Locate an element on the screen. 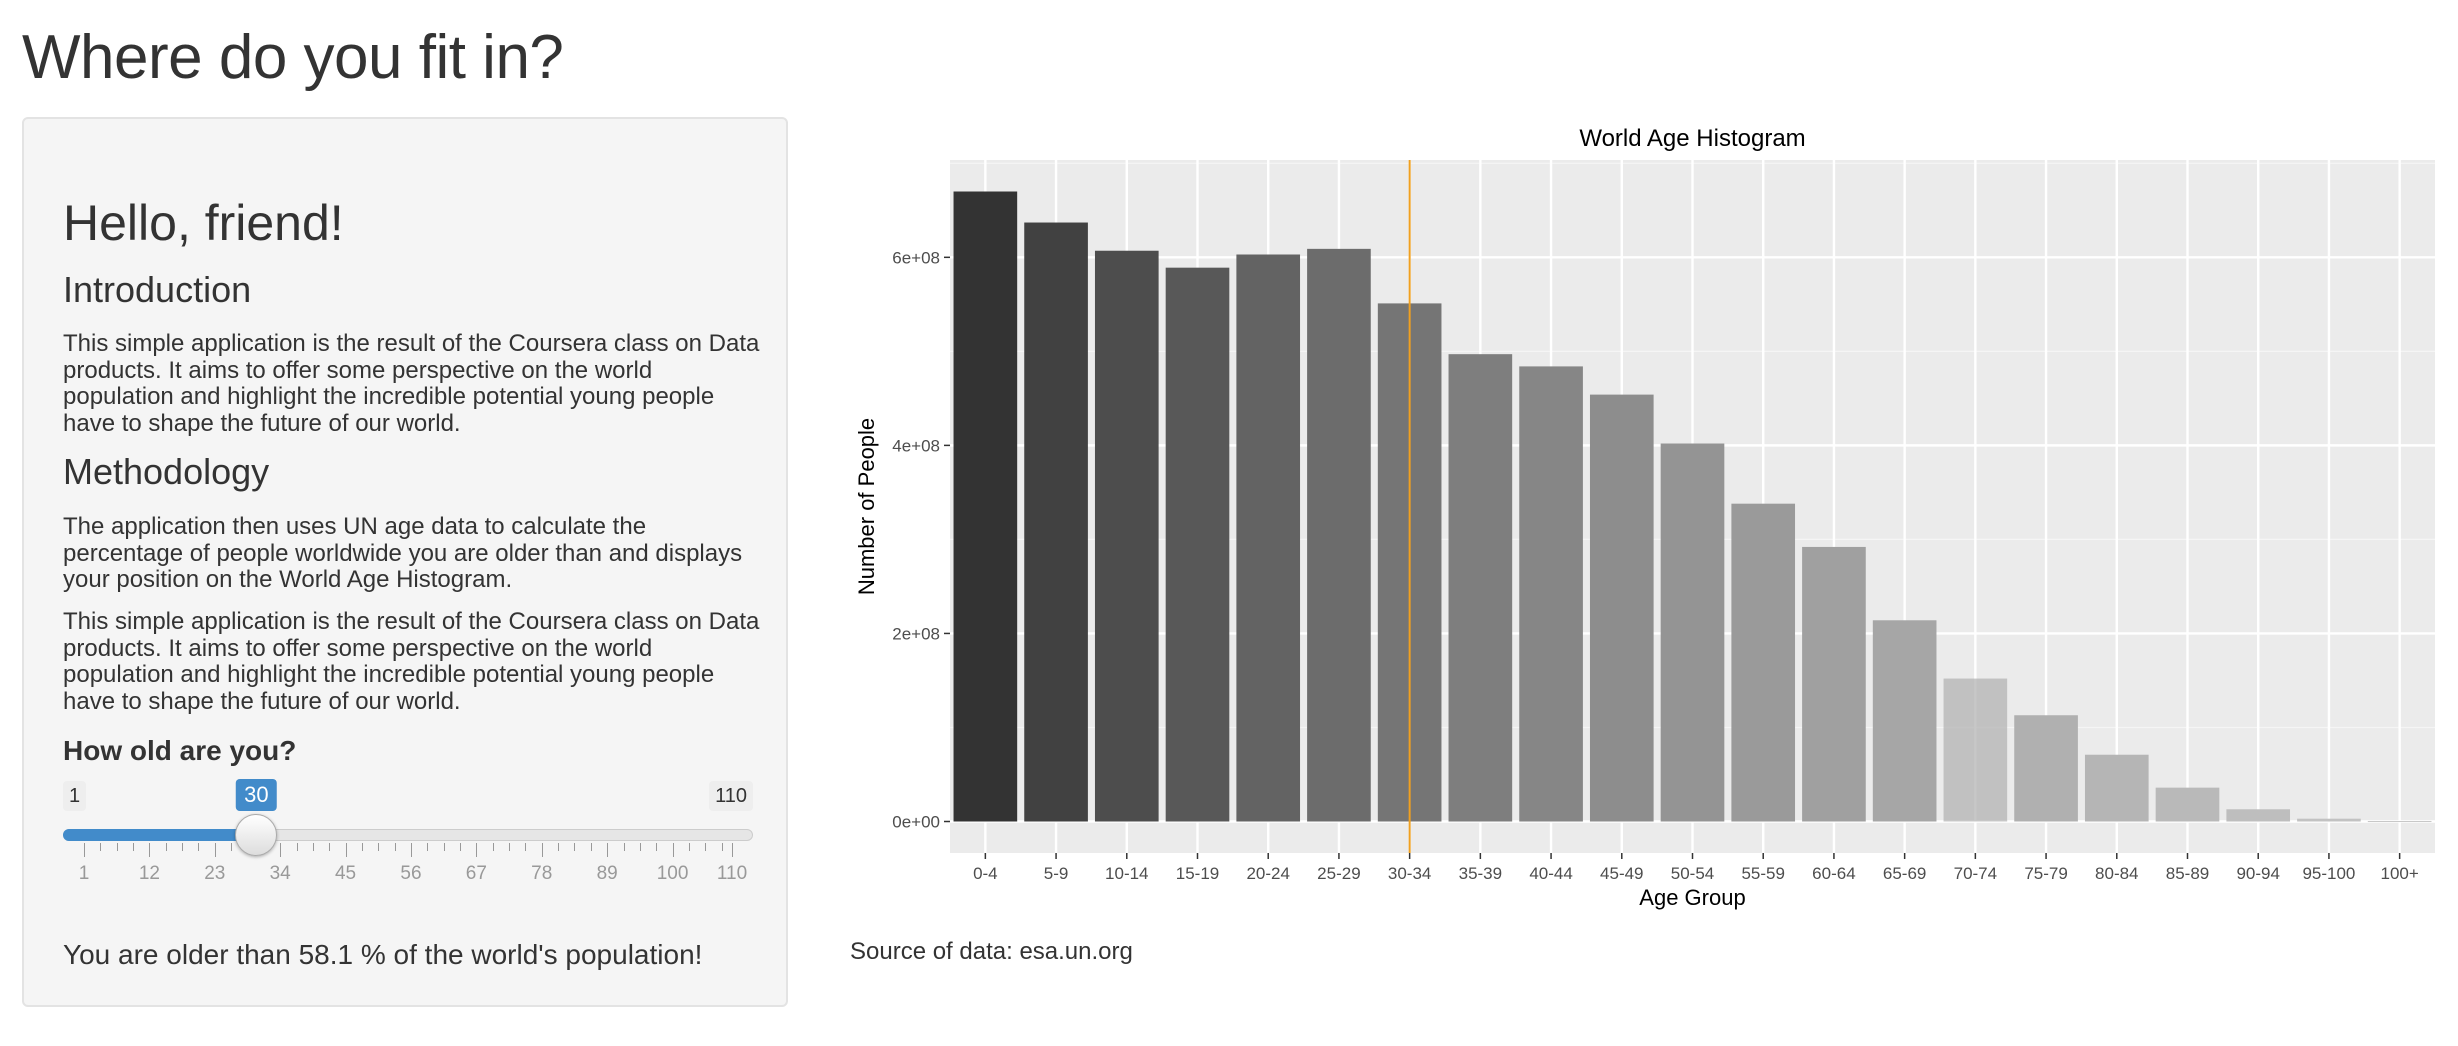 The image size is (2458, 1046). slider-tick-label: 1 is located at coordinates (84, 873).